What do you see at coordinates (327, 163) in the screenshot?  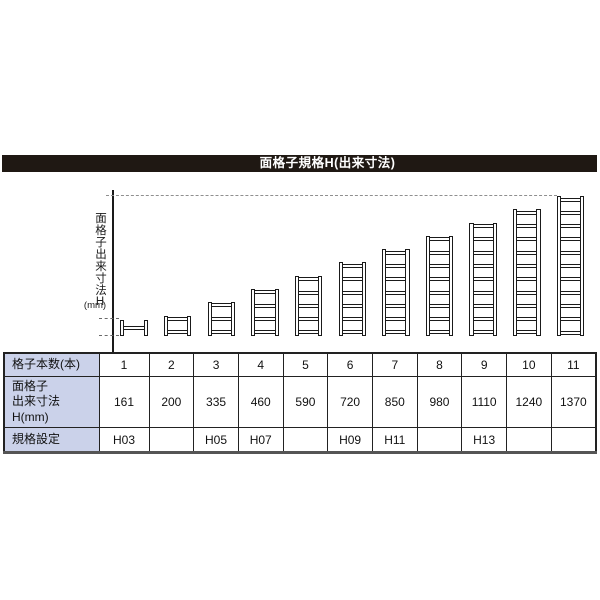 I see `section-title: 面格子規格H(出来寸法)` at bounding box center [327, 163].